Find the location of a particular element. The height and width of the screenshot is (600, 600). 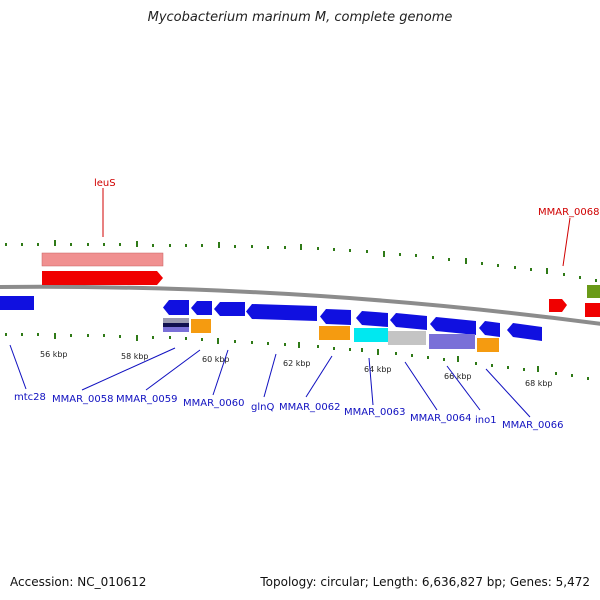

gene-MMAR_0058-gray is located at coordinates (176, 321).